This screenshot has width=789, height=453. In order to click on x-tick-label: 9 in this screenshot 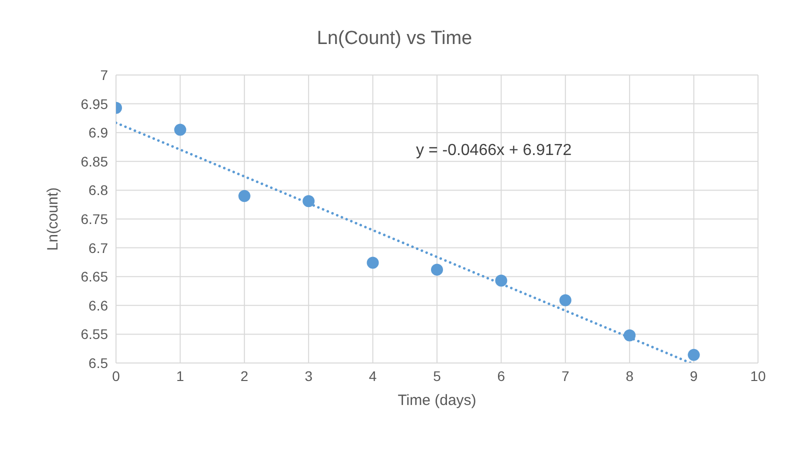, I will do `click(694, 376)`.